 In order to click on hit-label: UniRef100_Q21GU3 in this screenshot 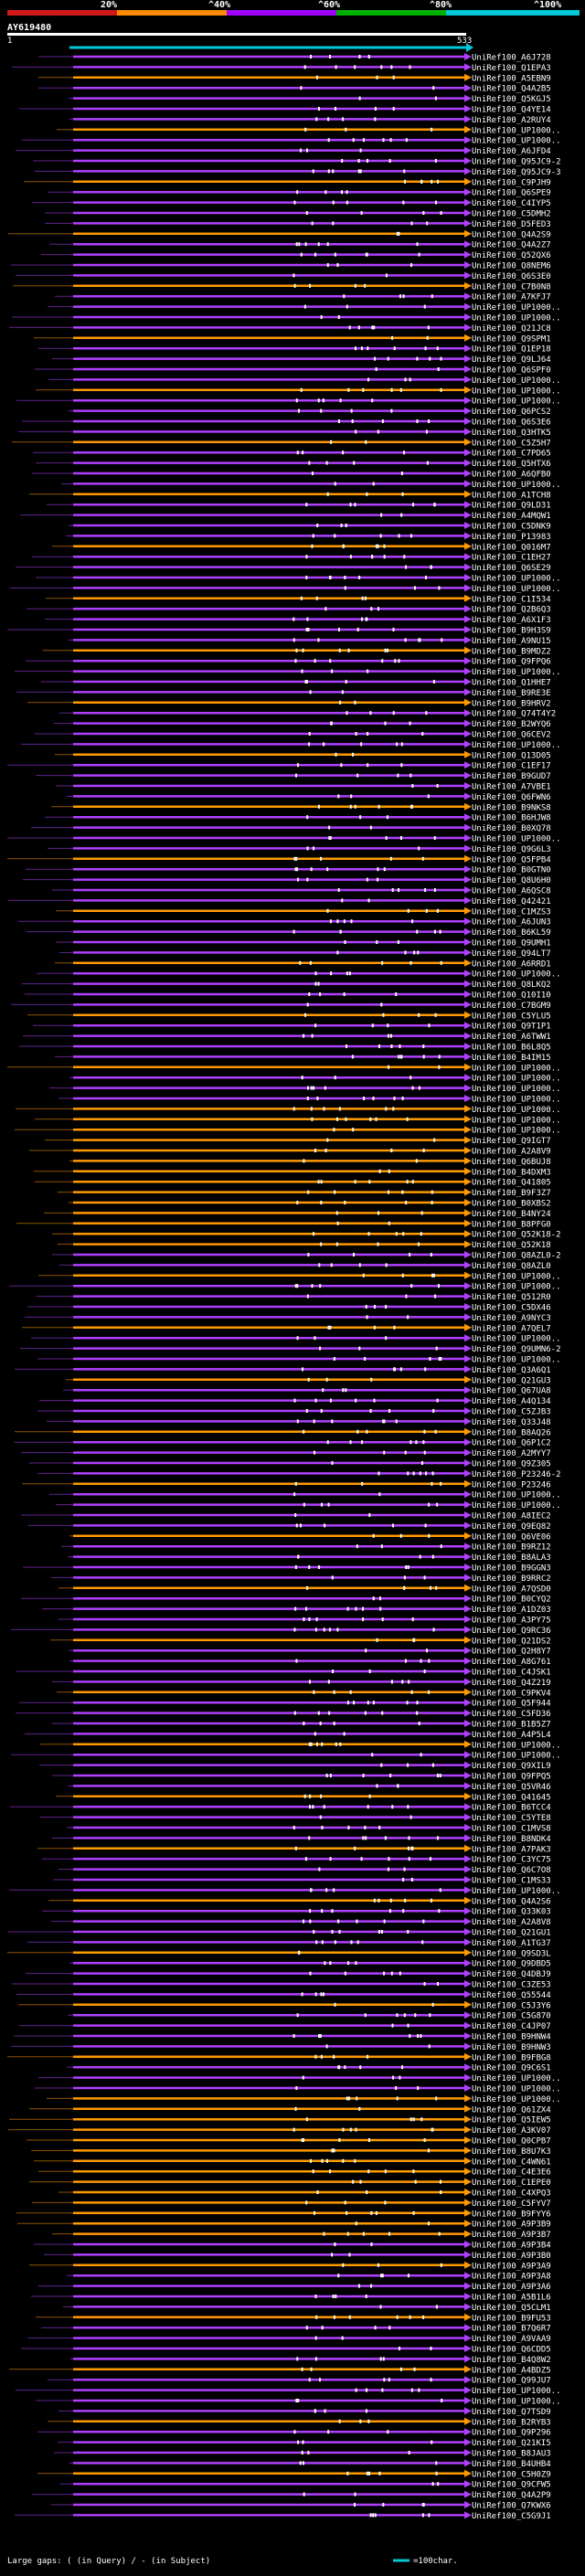, I will do `click(512, 1380)`.